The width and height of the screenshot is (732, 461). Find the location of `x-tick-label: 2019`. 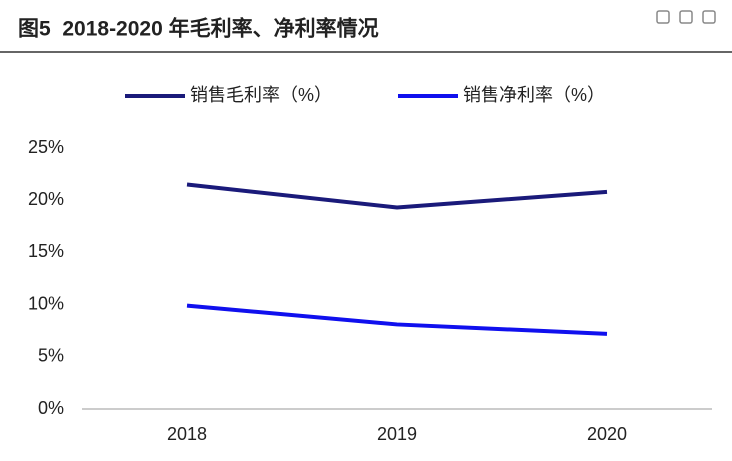

x-tick-label: 2019 is located at coordinates (397, 434).